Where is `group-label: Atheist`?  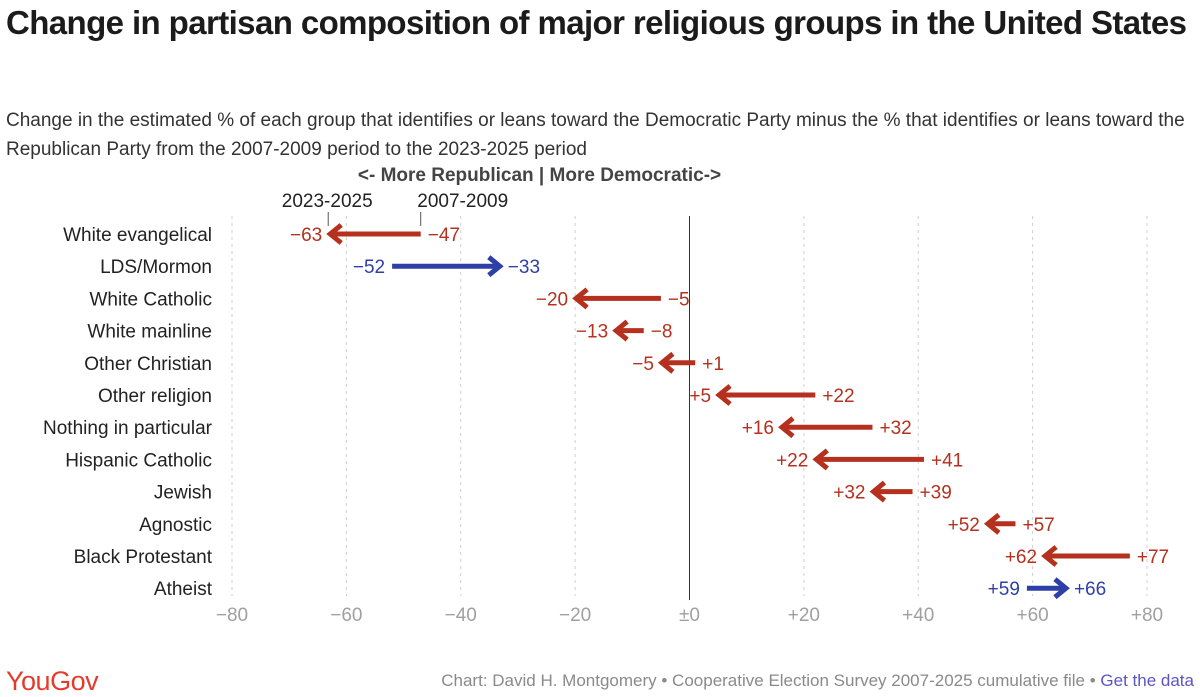 group-label: Atheist is located at coordinates (183, 589).